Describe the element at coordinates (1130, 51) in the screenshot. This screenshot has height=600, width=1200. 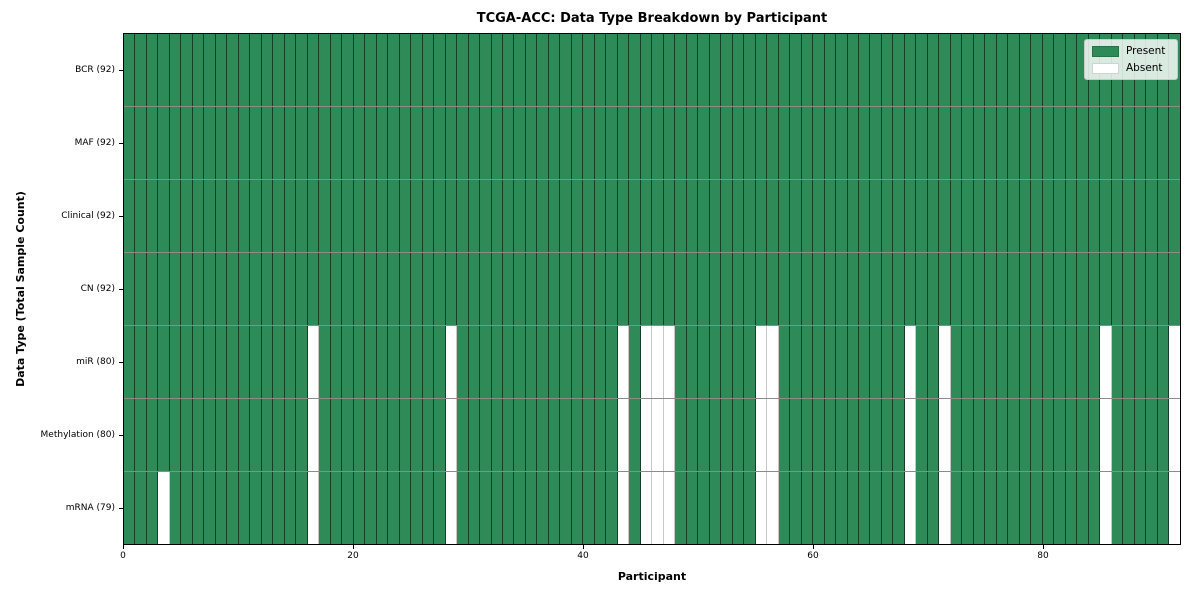
I see `legend-item-present: Present` at that location.